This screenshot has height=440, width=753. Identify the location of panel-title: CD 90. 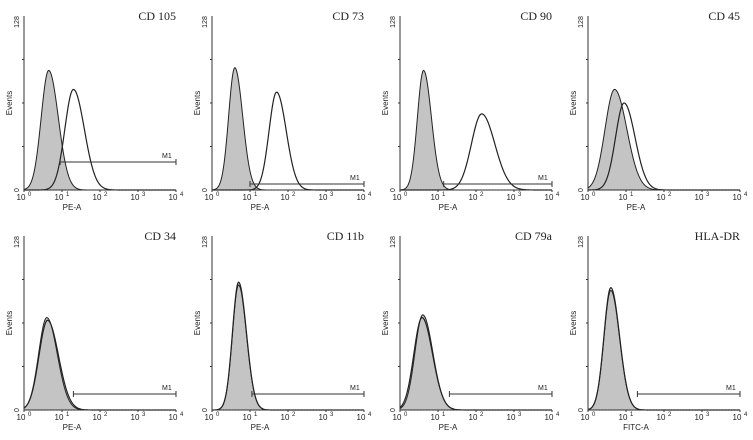
(536, 16).